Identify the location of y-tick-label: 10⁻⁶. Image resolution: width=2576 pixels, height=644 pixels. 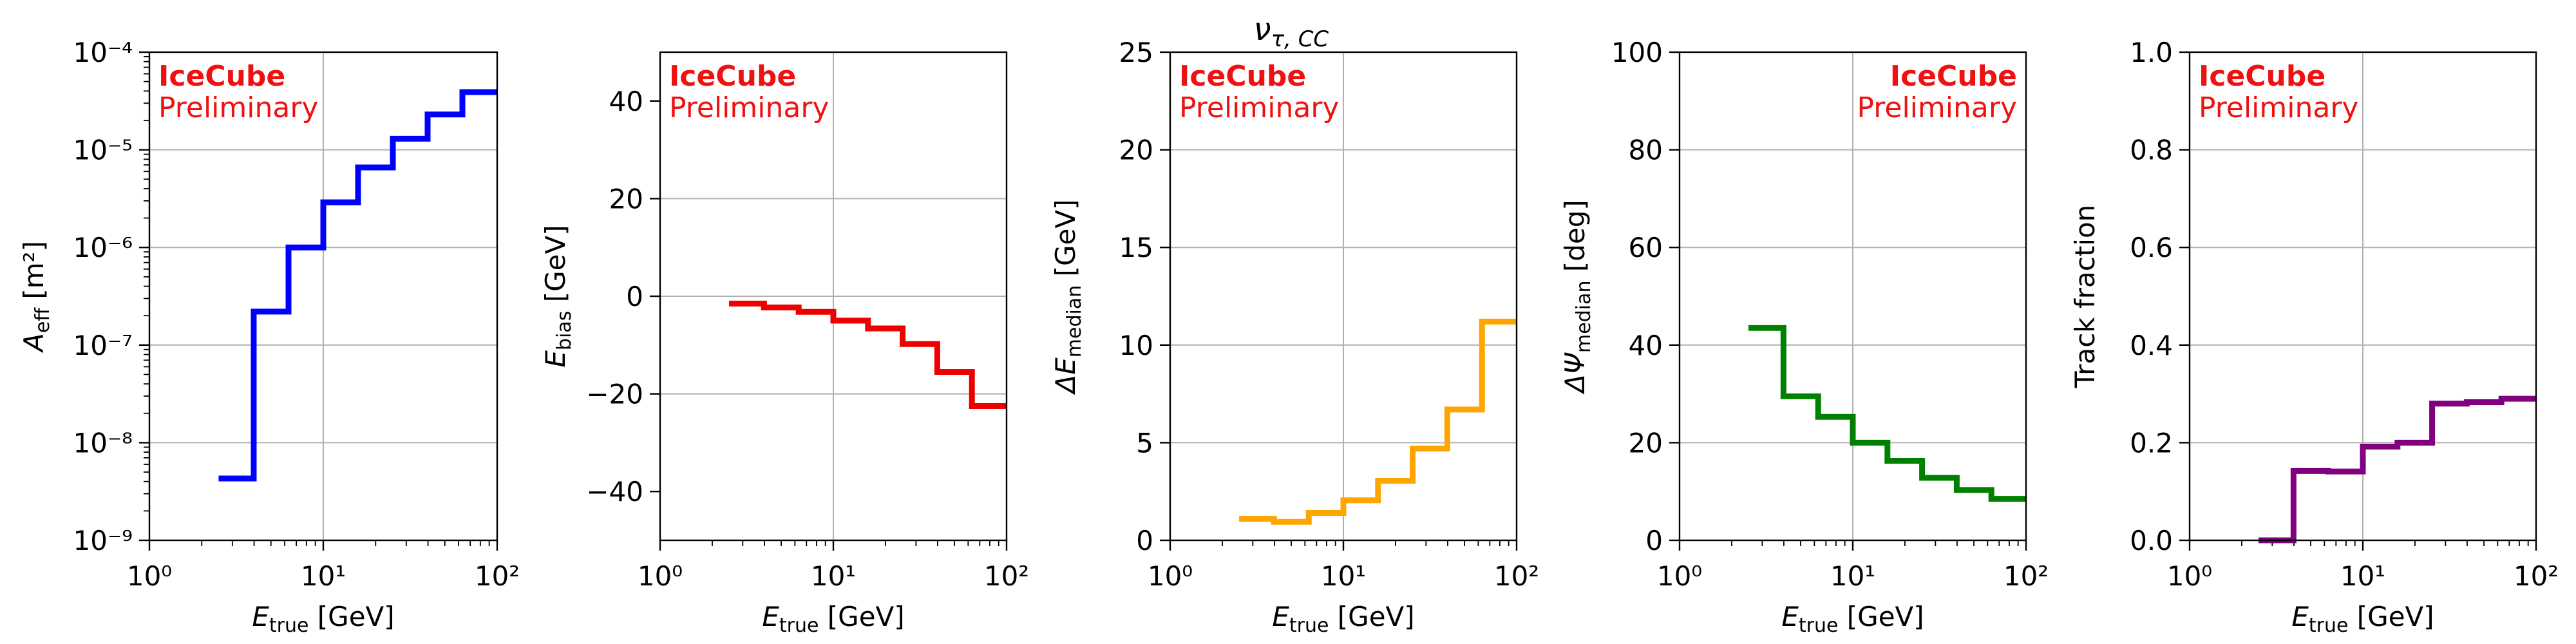
(103, 248).